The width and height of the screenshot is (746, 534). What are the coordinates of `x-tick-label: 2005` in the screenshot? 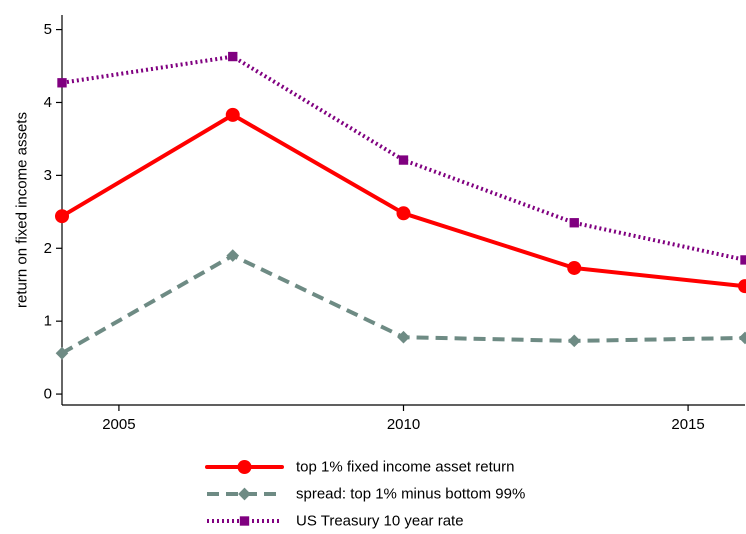 It's located at (118, 424).